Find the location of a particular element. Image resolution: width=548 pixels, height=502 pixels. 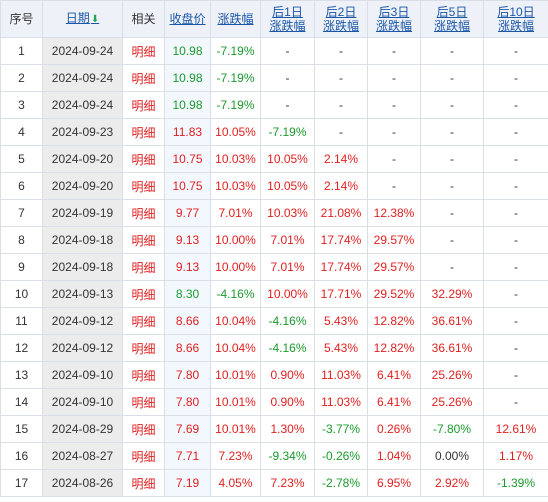

header-d10-change: 后10日 涨跌幅 is located at coordinates (515, 19).